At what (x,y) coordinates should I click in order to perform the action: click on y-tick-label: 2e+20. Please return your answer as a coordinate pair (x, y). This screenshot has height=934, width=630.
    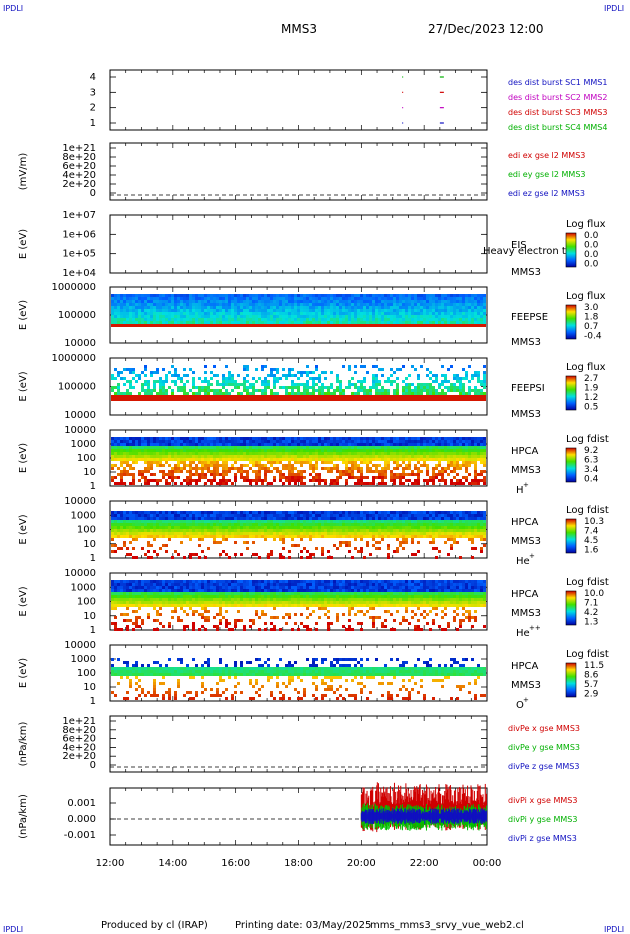
    Looking at the image, I should click on (79, 184).